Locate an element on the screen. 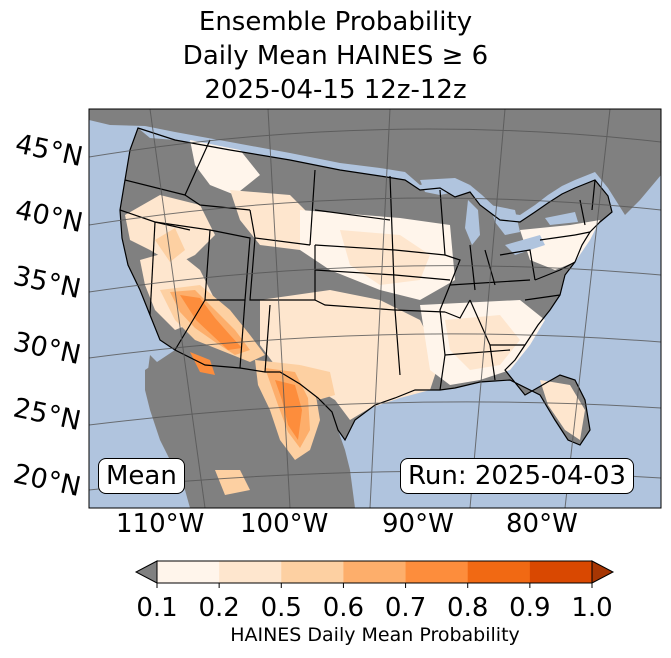 Image resolution: width=671 pixels, height=658 pixels. colorbar-tick-label: 0.5 is located at coordinates (281, 608).